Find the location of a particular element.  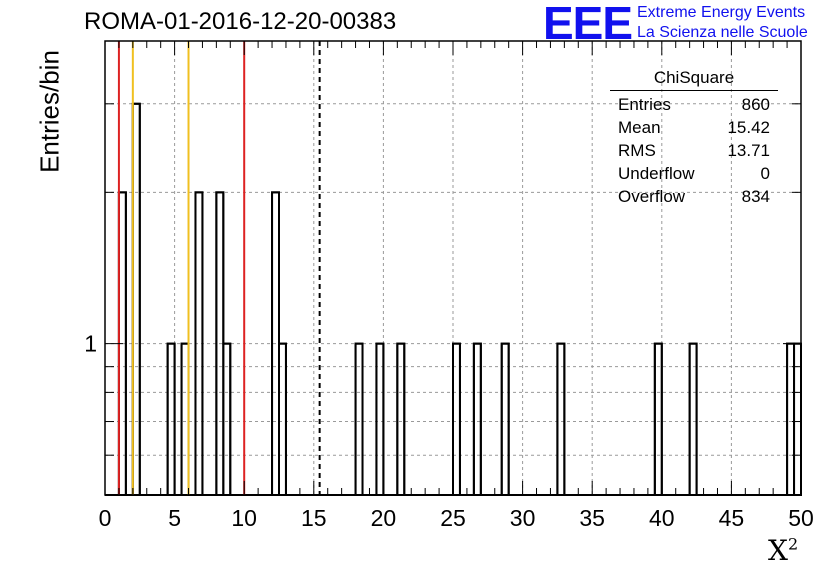

x-tick-label: 45 is located at coordinates (732, 518).